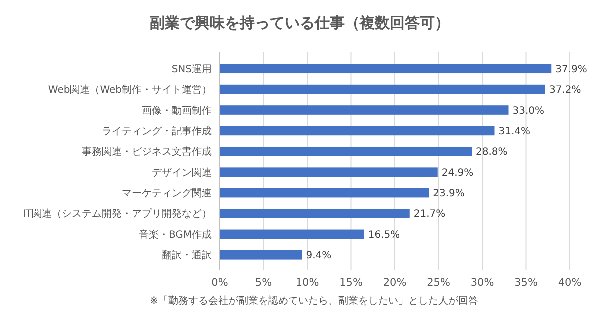 Image resolution: width=600 pixels, height=330 pixels. What do you see at coordinates (528, 111) in the screenshot?
I see `data-label: 33.0%` at bounding box center [528, 111].